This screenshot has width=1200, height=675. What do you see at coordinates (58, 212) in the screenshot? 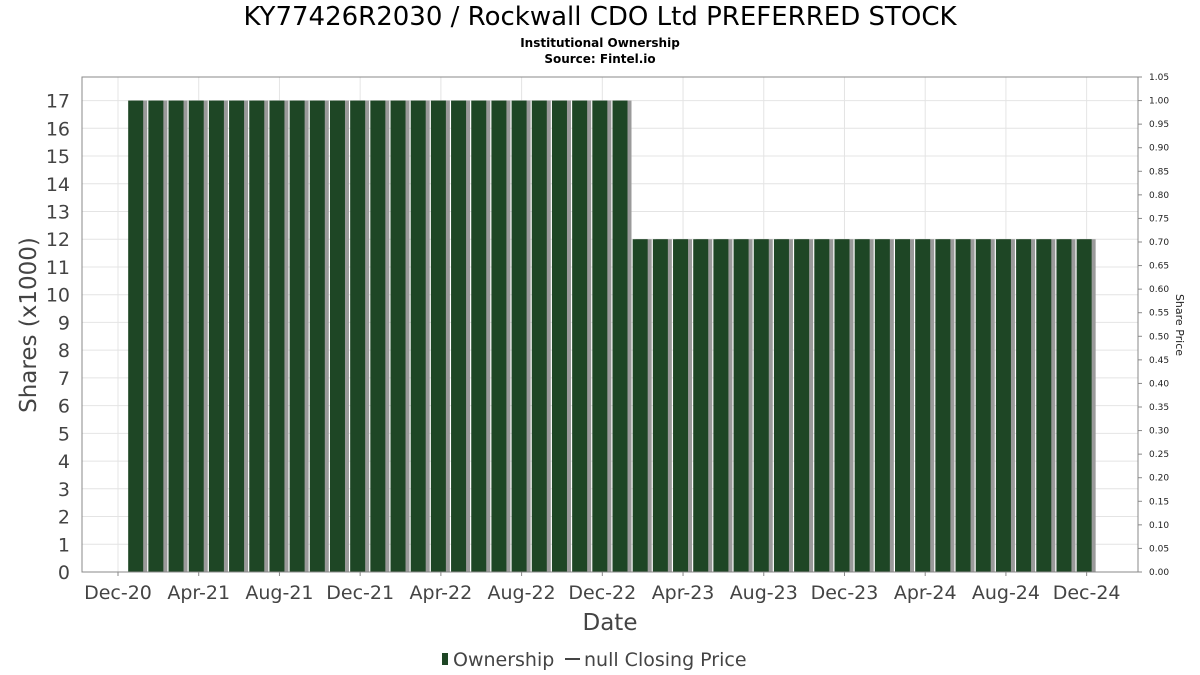
I see `y-tick-label: 13` at bounding box center [58, 212].